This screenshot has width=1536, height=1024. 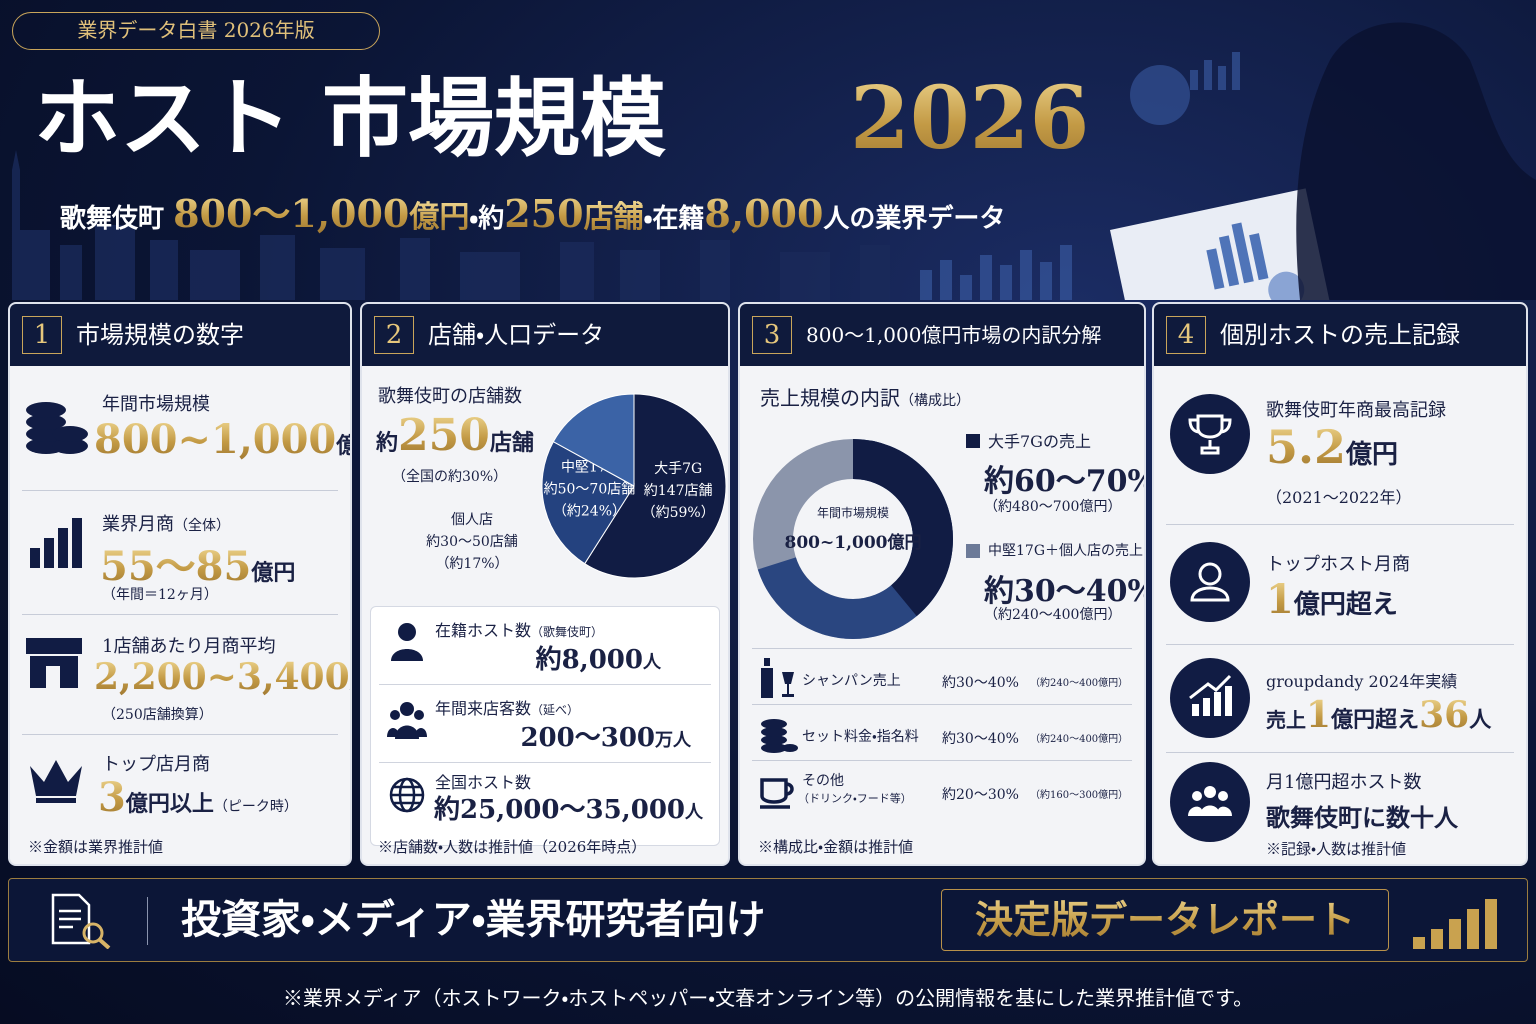 I want to click on subtitle-text: ・約, so click(x=487, y=219).